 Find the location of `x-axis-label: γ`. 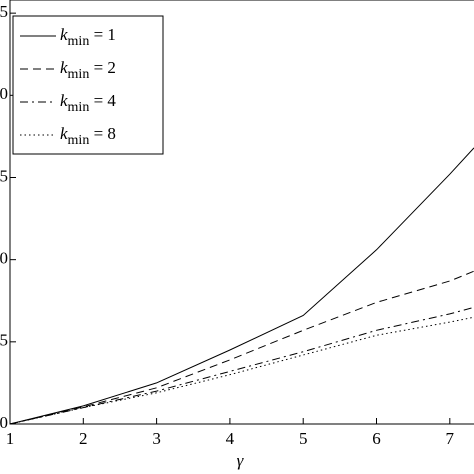

x-axis-label: γ is located at coordinates (241, 460).